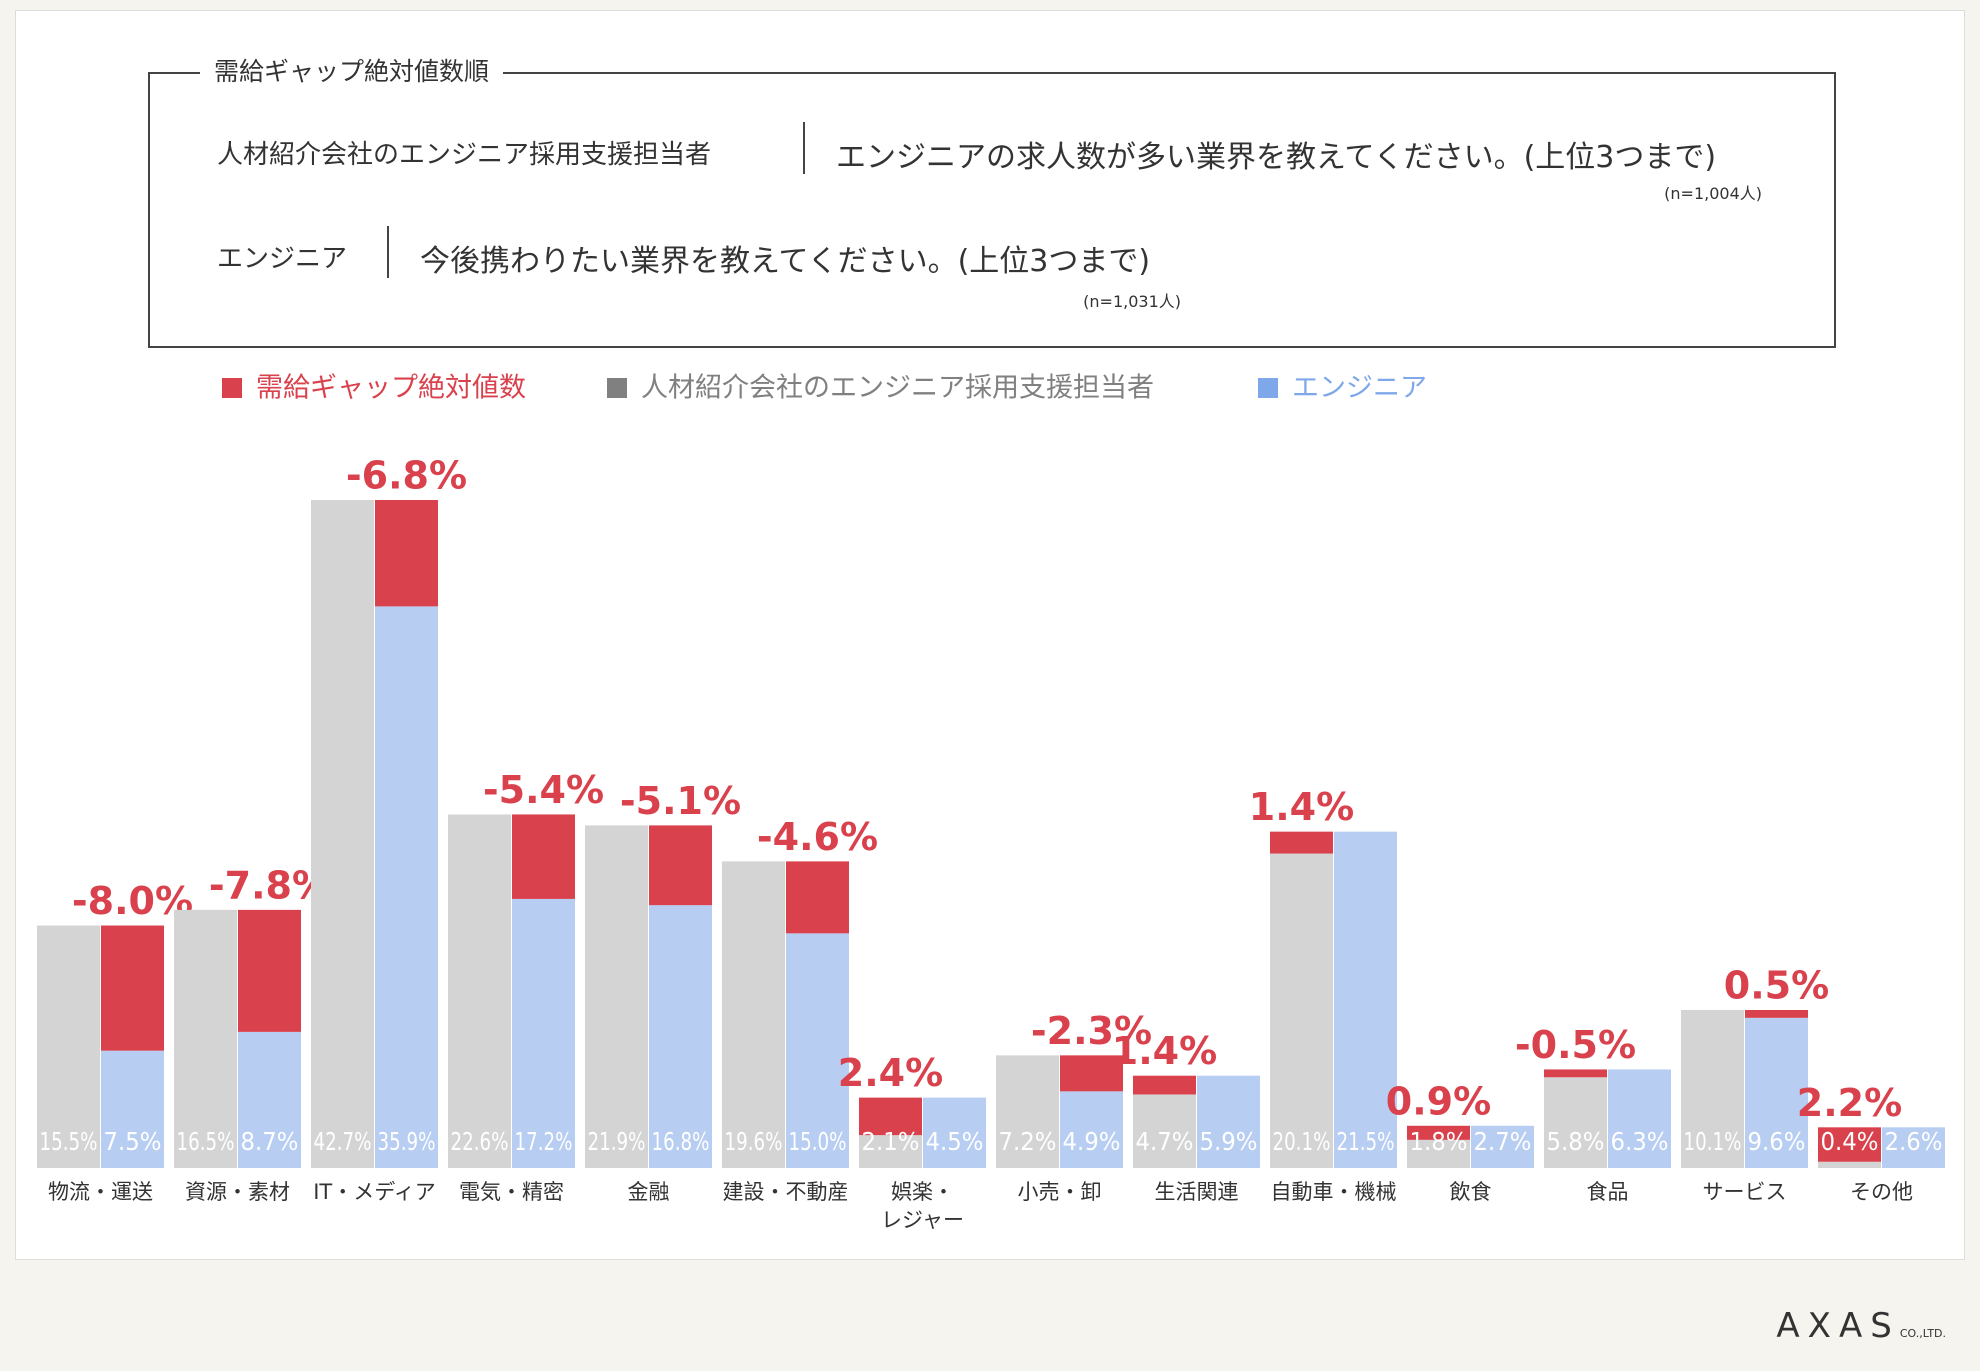 The width and height of the screenshot is (1980, 1371). Describe the element at coordinates (544, 1141) in the screenshot. I see `value-label: 17.2%` at that location.